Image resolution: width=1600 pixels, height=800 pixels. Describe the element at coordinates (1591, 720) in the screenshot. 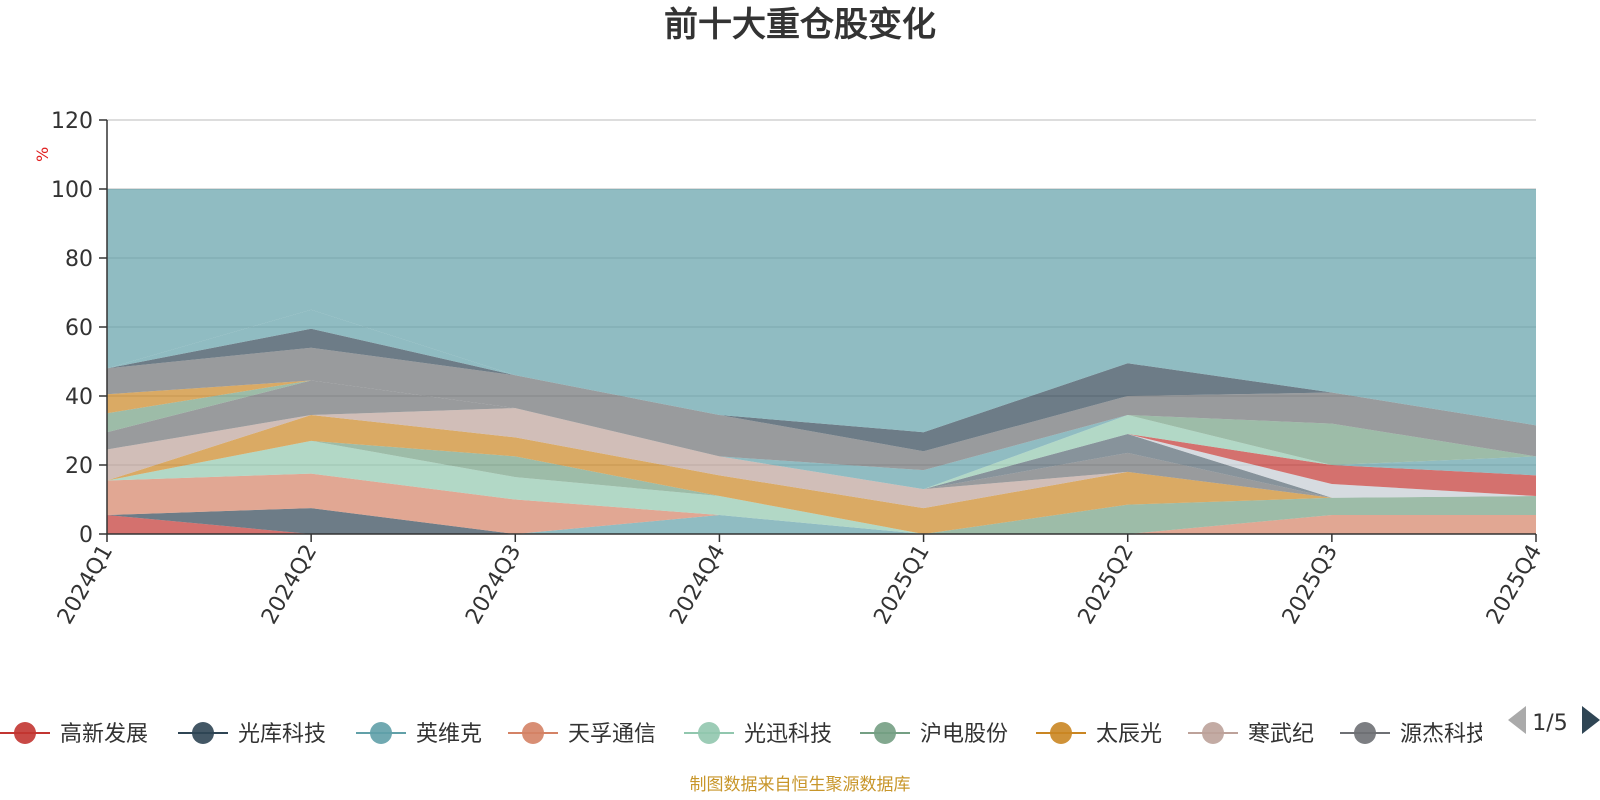

I see `legend-next-page-icon` at that location.